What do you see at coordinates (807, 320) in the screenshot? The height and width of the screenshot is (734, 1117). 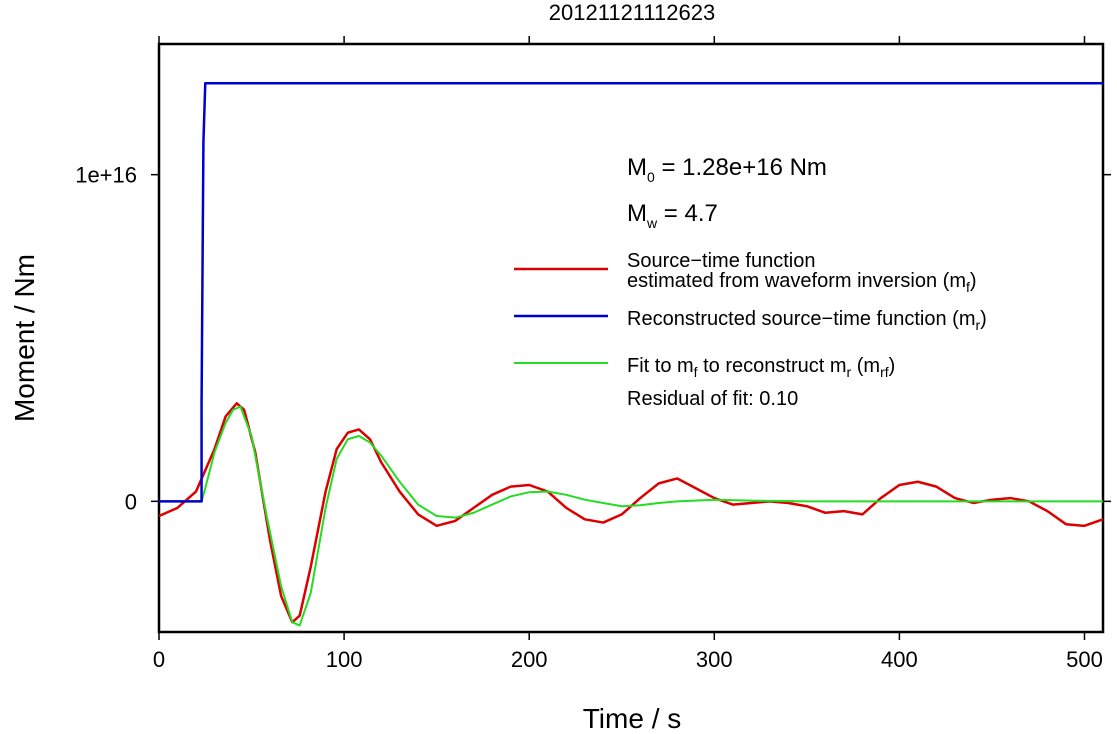 I see `legend-label-blue: Reconstructed source−time function (mr)` at bounding box center [807, 320].